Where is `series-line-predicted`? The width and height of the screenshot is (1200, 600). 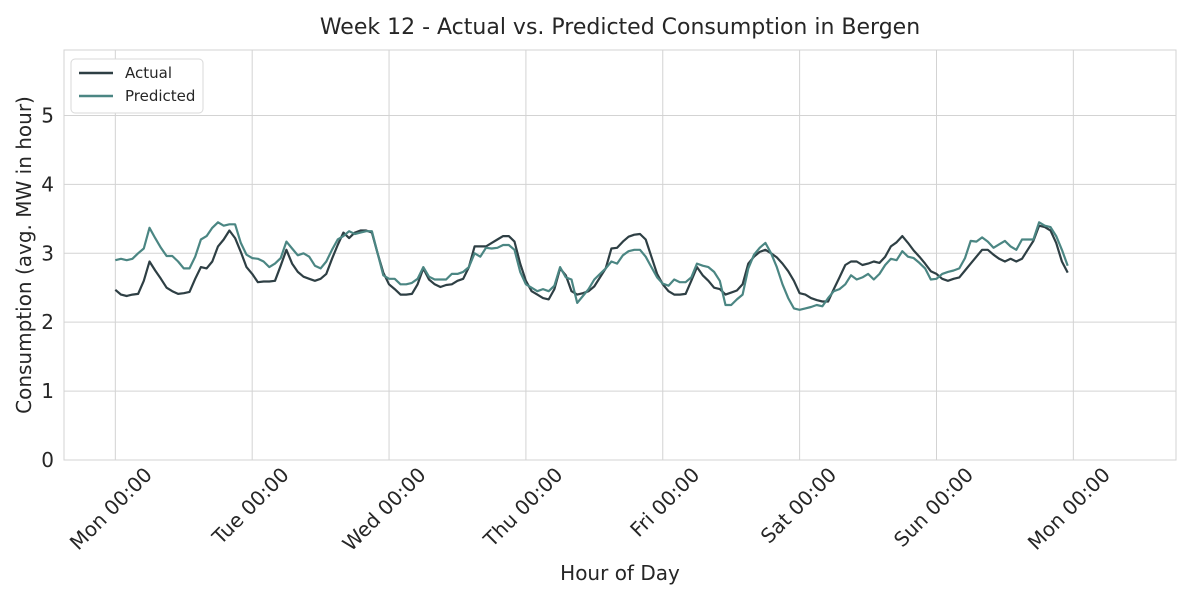 series-line-predicted is located at coordinates (592, 266).